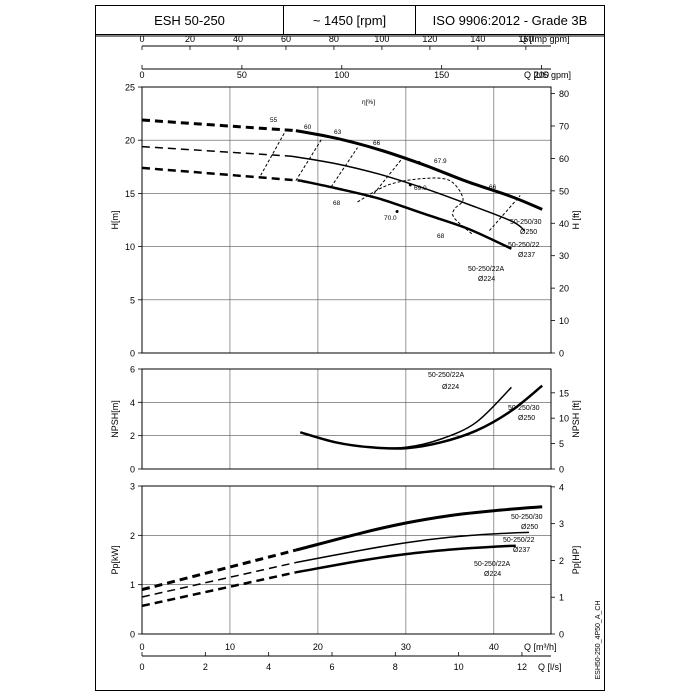  What do you see at coordinates (130, 141) in the screenshot?
I see `y-tick-label: 20` at bounding box center [130, 141].